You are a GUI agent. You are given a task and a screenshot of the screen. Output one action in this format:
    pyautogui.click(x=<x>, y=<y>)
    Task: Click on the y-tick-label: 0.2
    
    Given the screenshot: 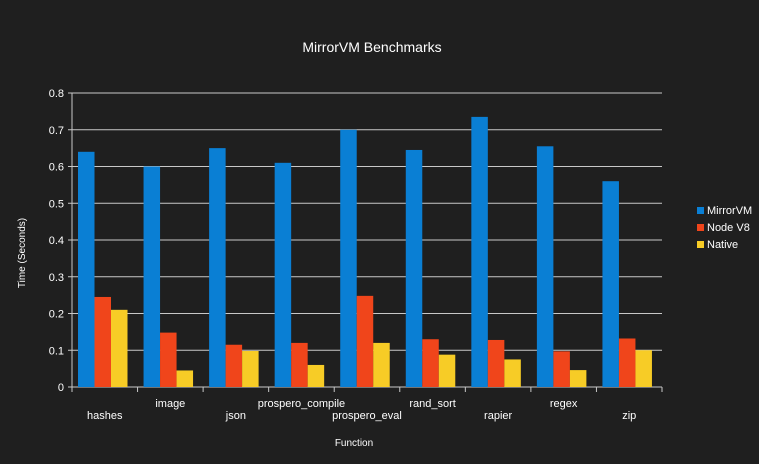 What is the action you would take?
    pyautogui.click(x=56, y=315)
    